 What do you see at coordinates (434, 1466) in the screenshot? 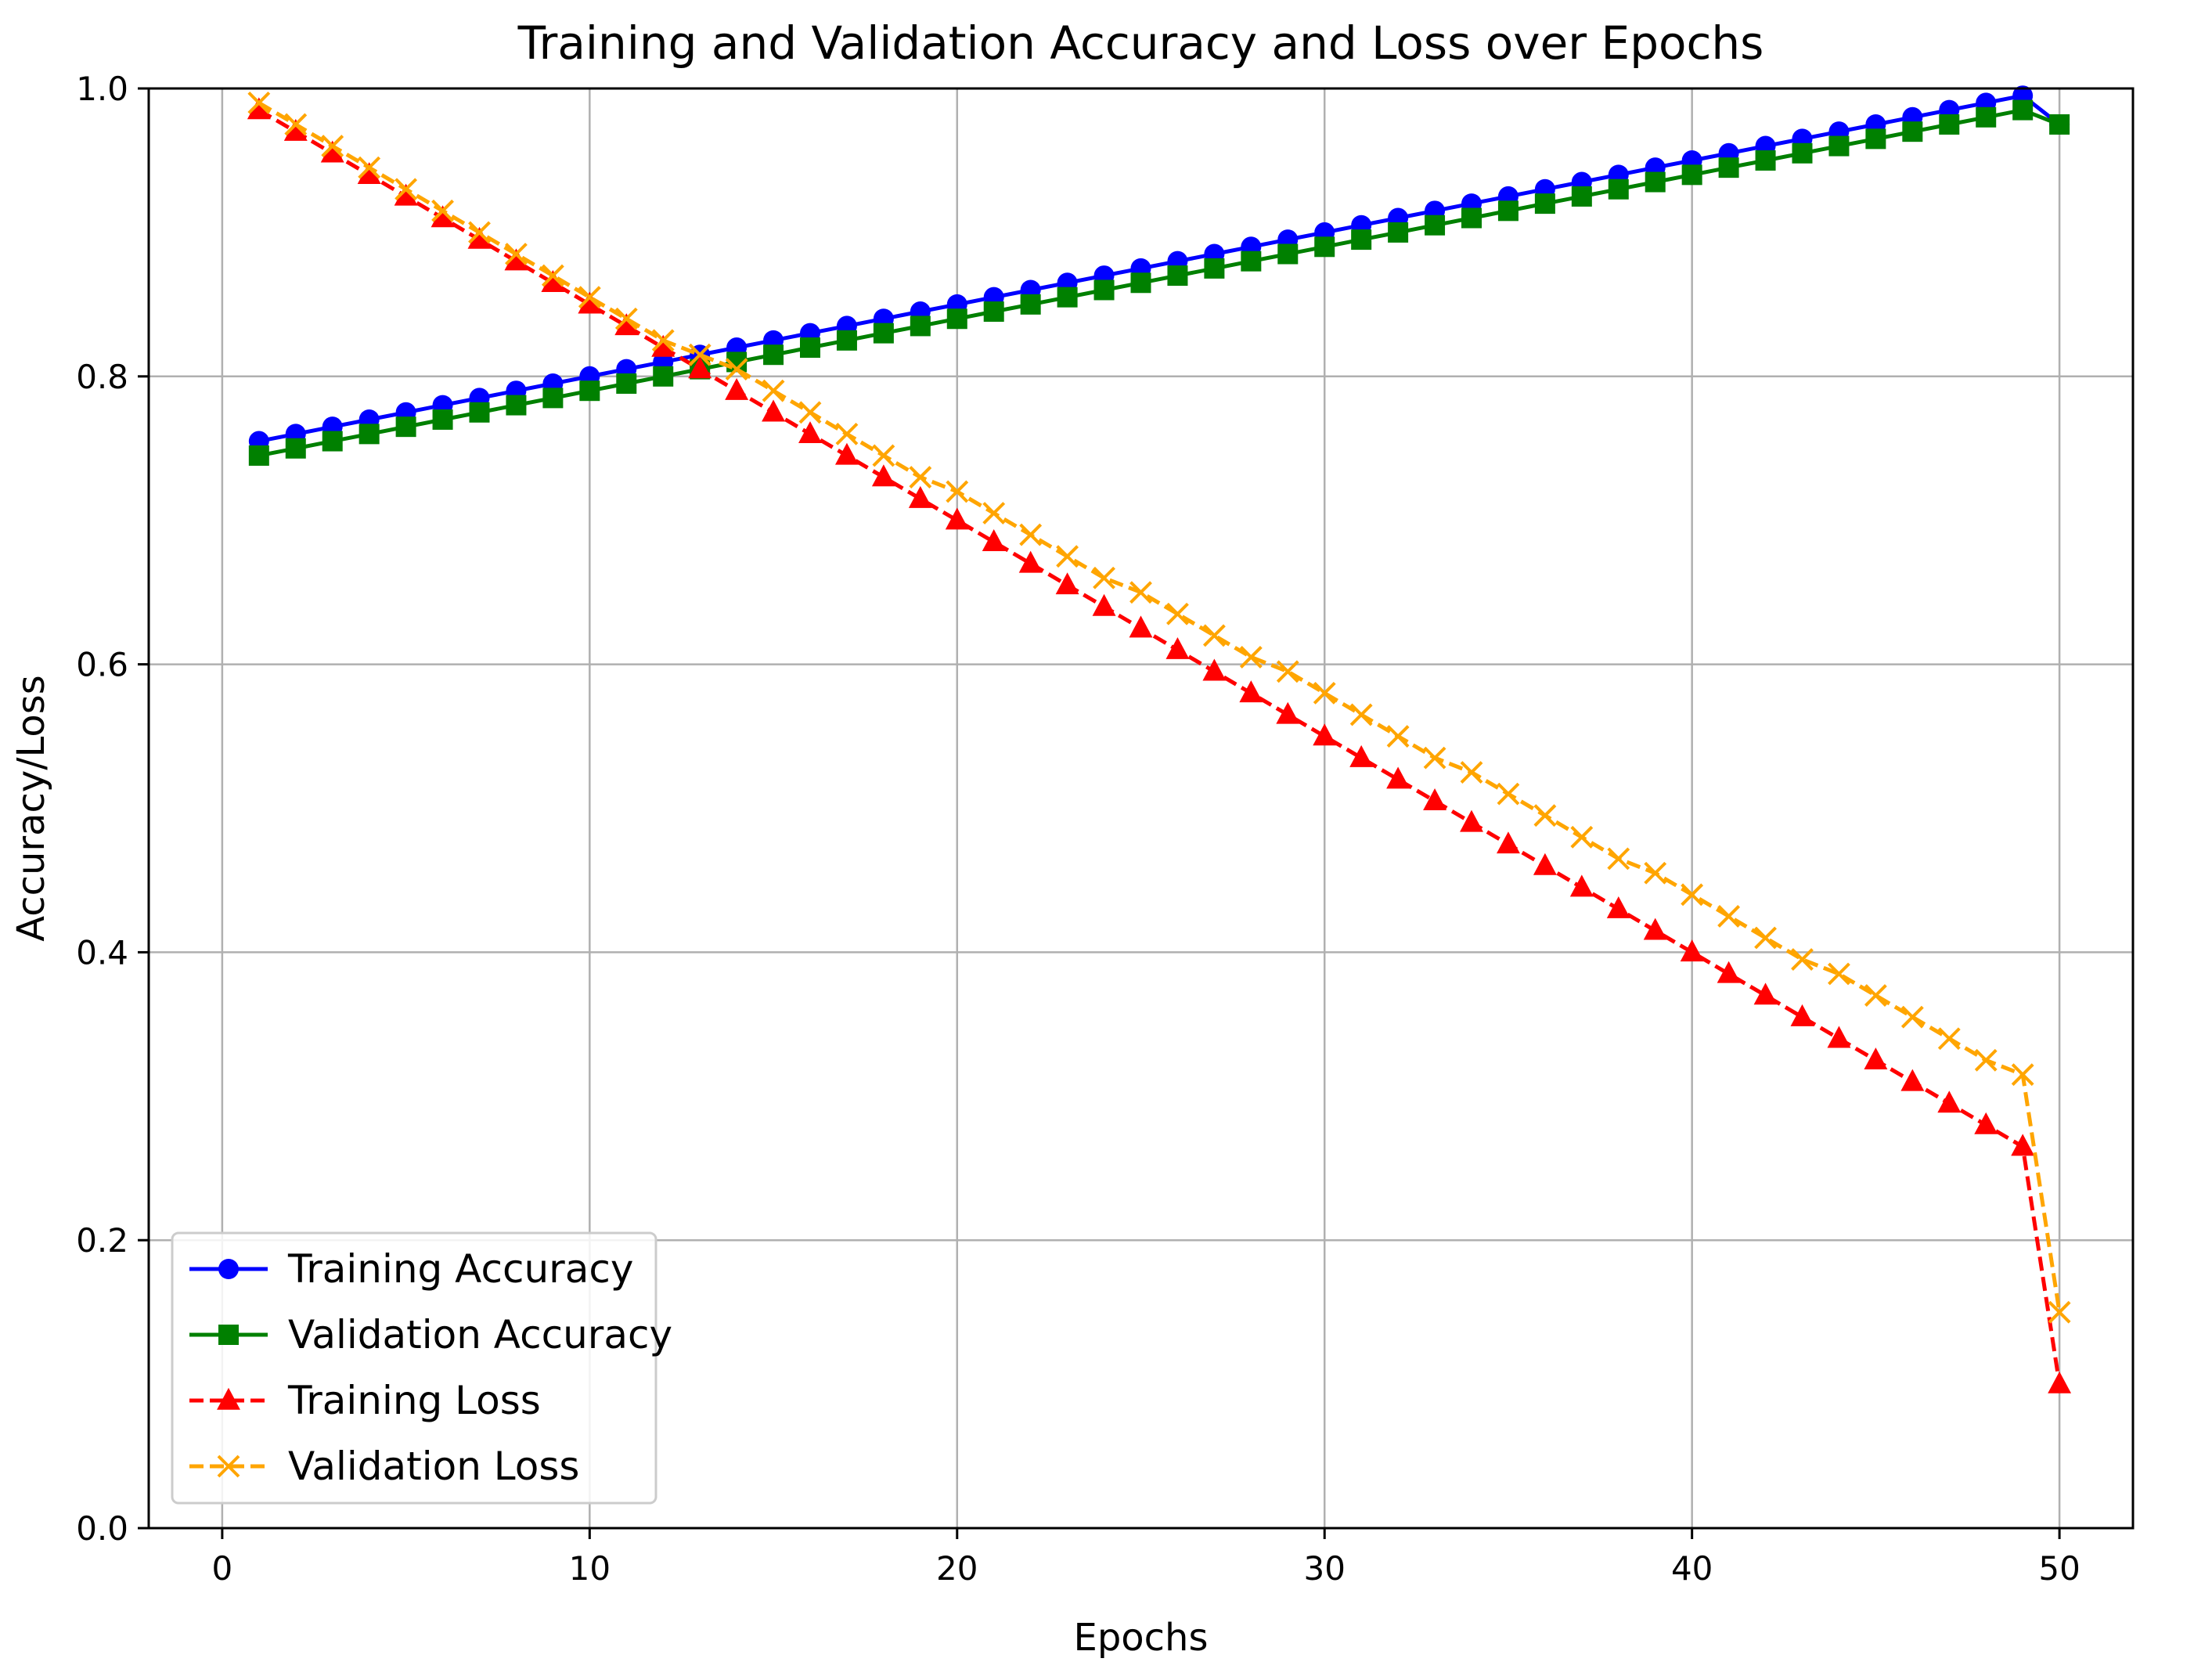
I see `legend-label-validation-loss: Validation Loss` at bounding box center [434, 1466].